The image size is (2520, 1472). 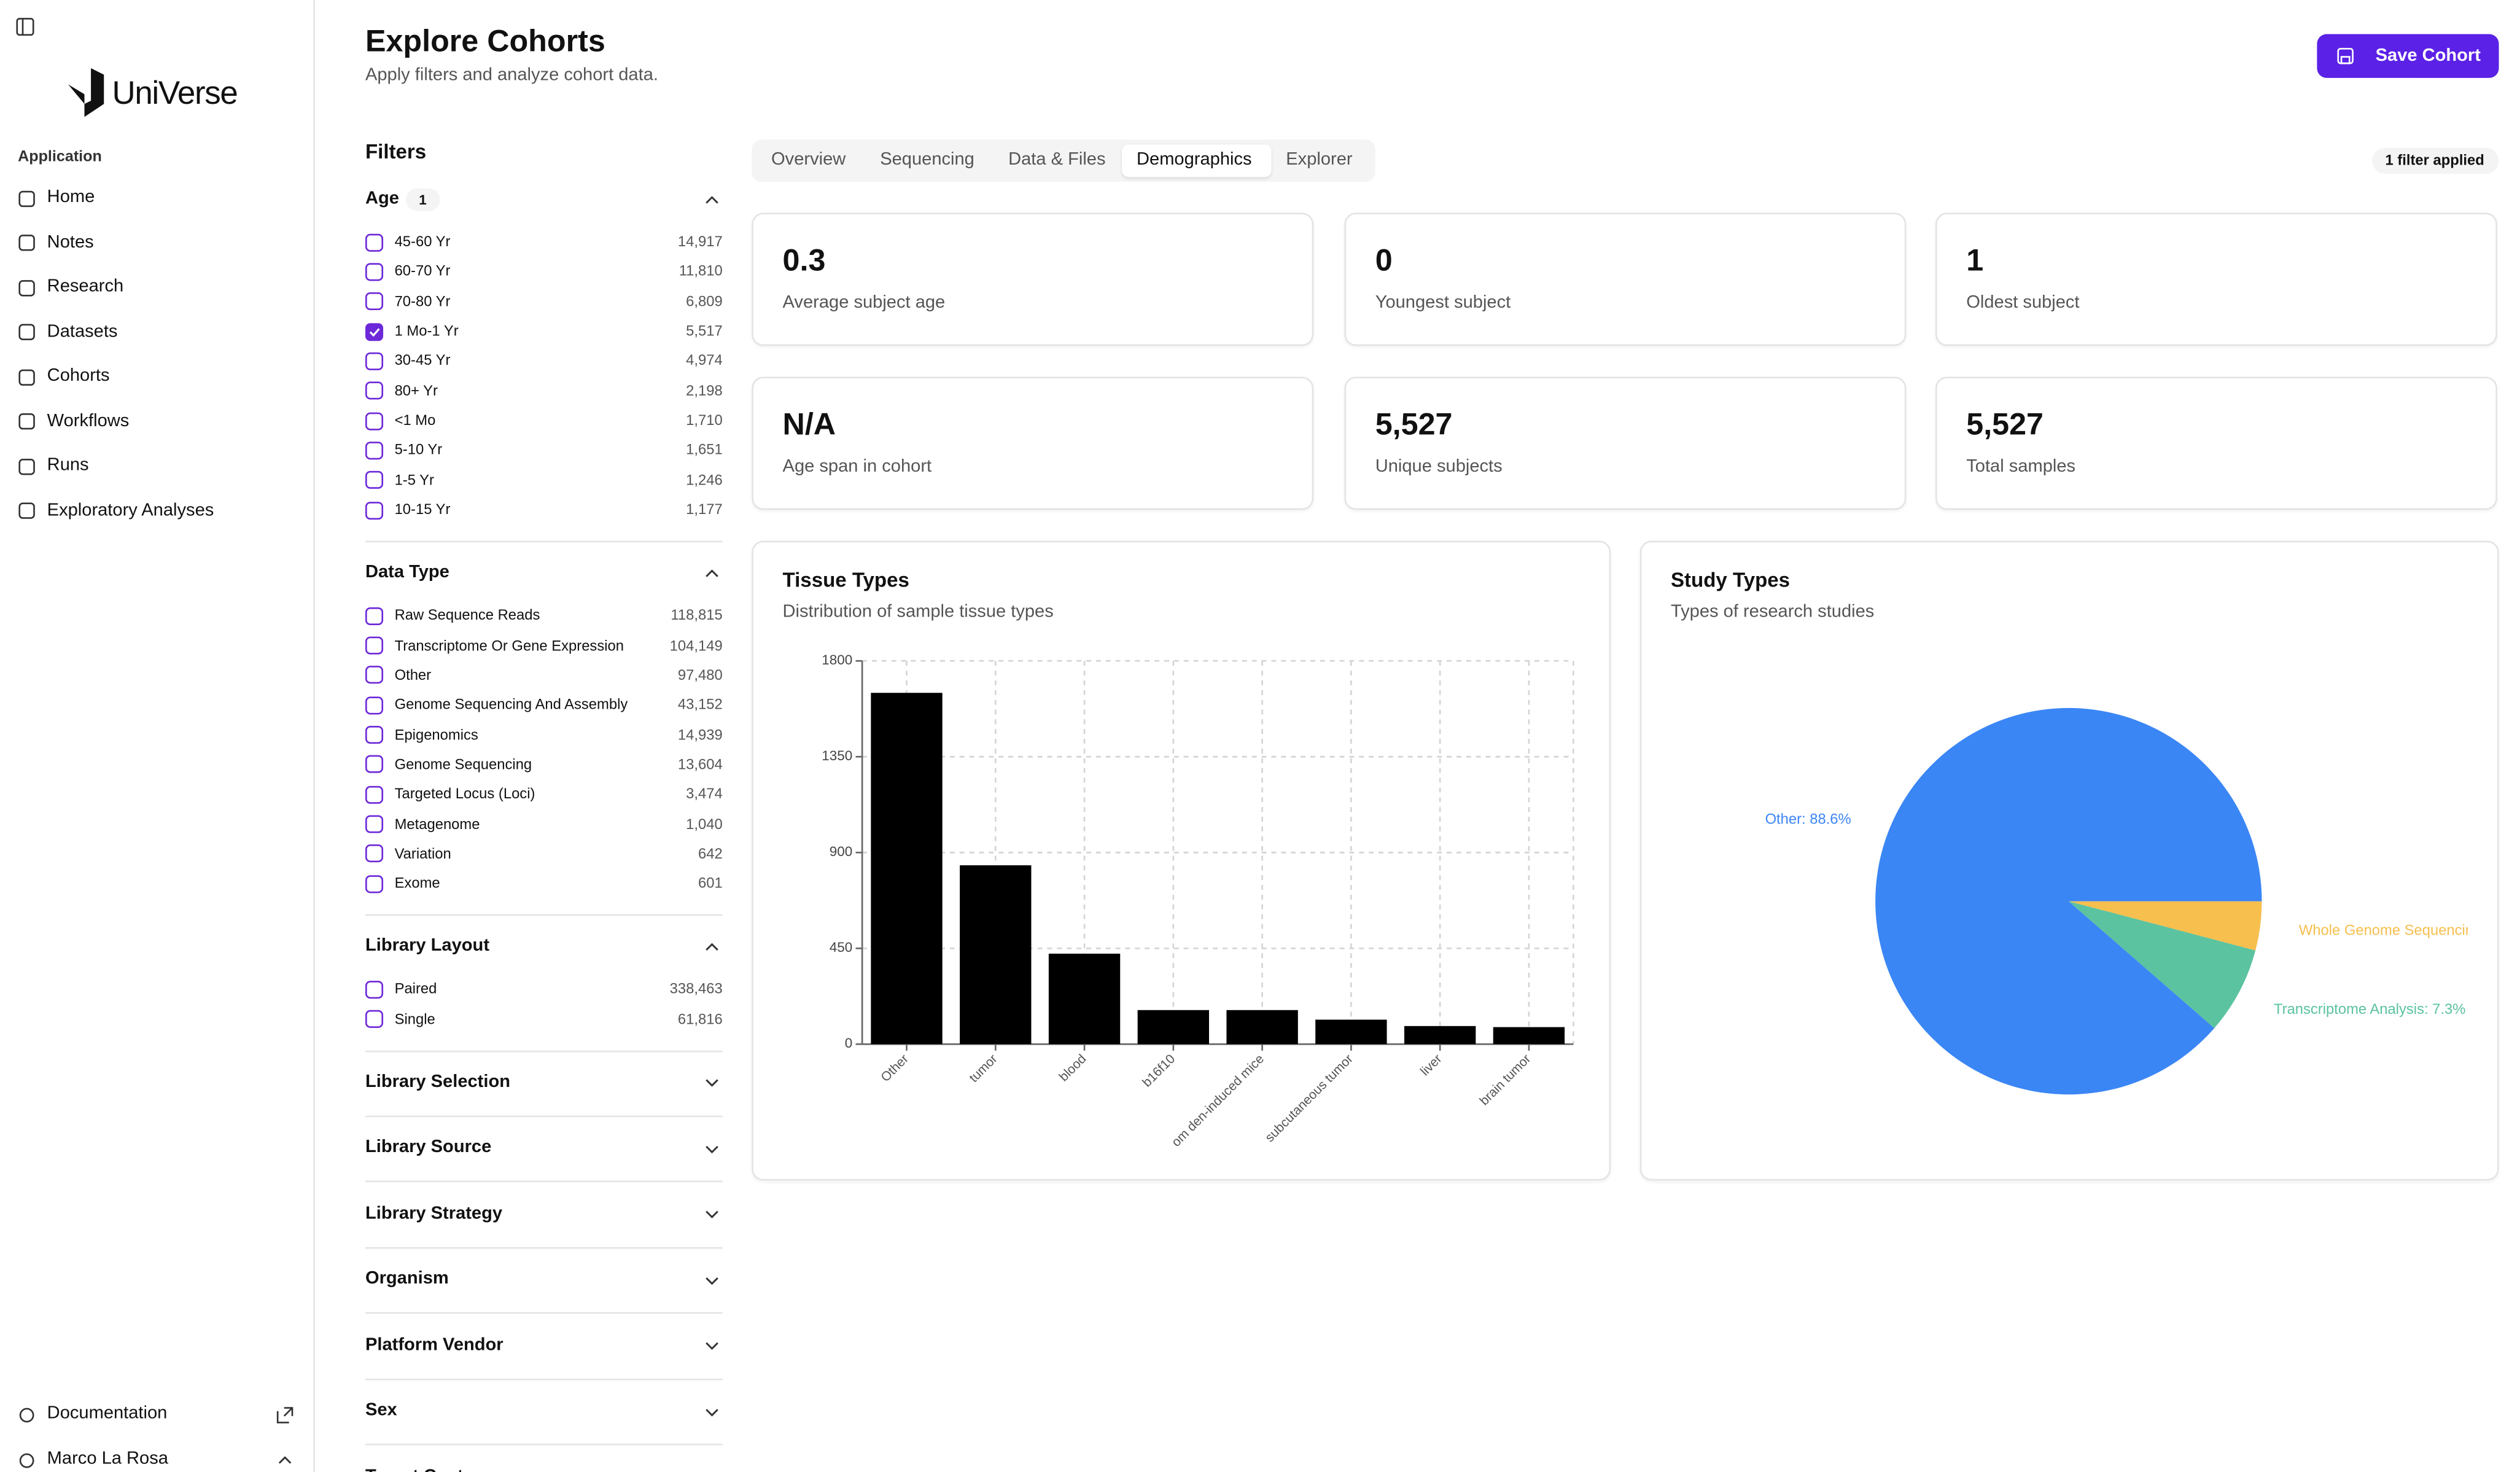 I want to click on save-label: Save Cohort, so click(x=2428, y=55).